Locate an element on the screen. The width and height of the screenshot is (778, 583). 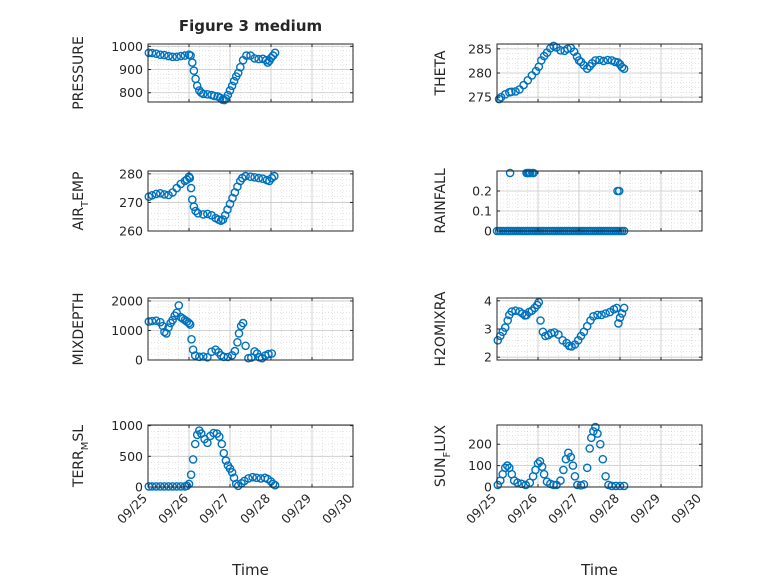
y-tick-label: 2 is located at coordinates (488, 357).